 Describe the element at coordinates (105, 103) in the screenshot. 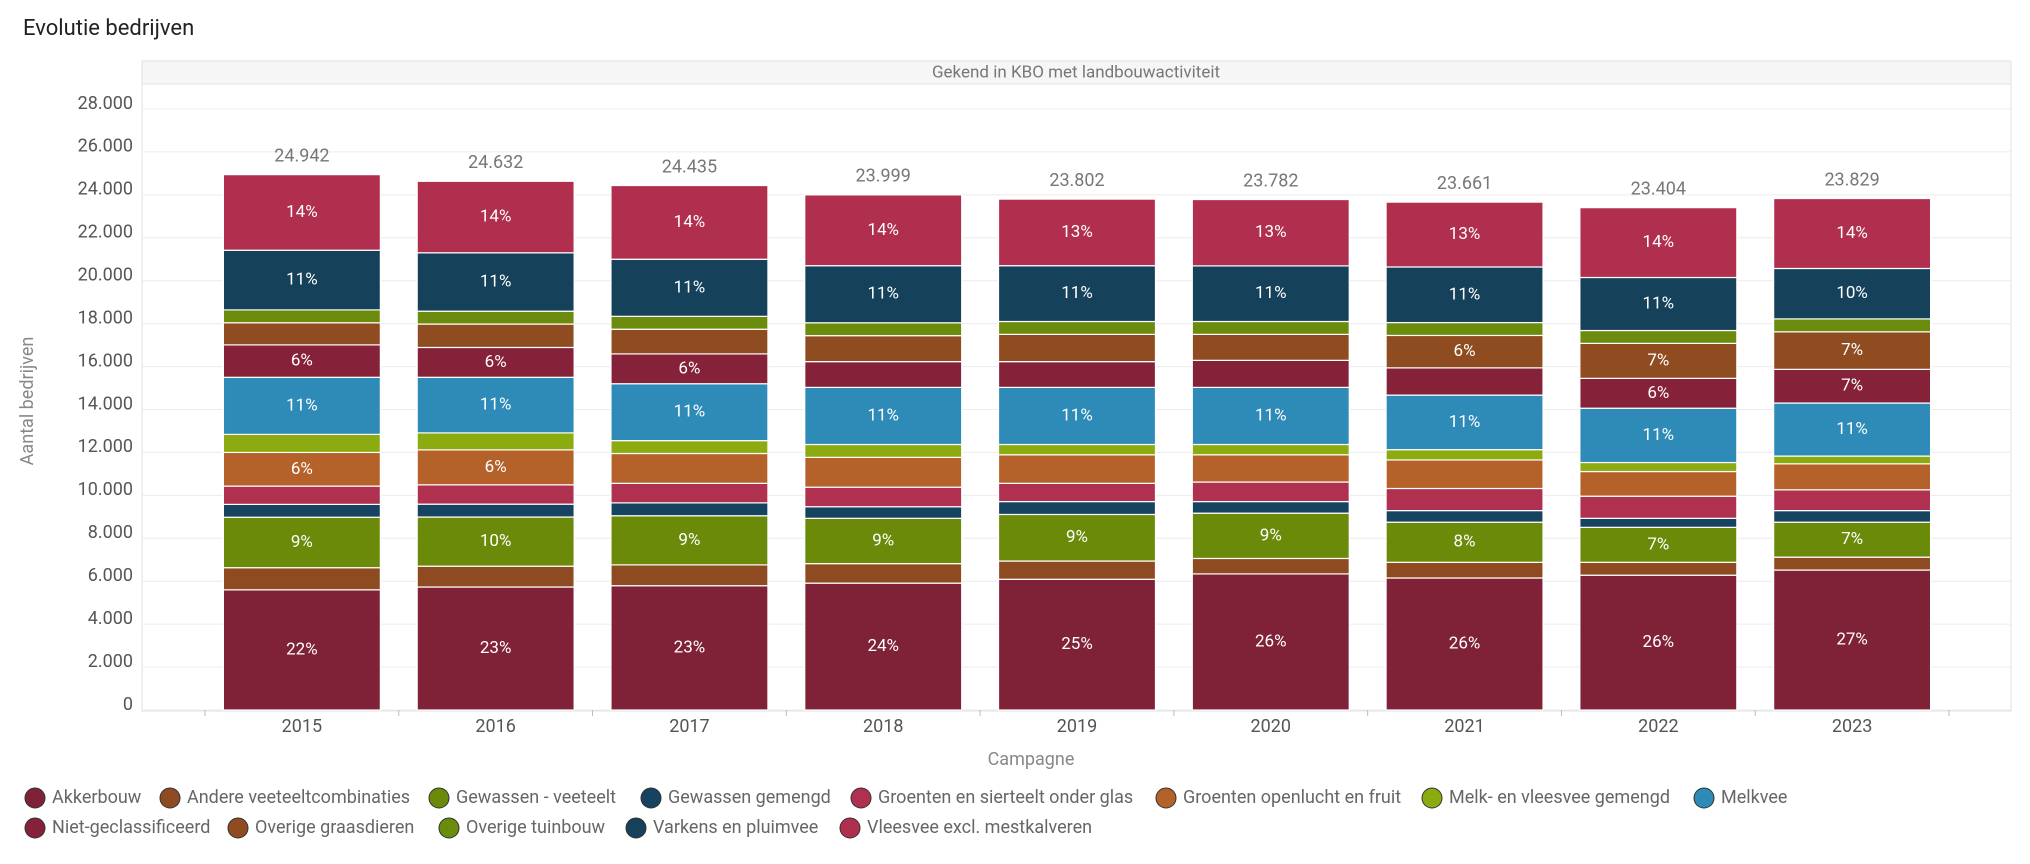

I see `y-tick-label: 28.000` at that location.